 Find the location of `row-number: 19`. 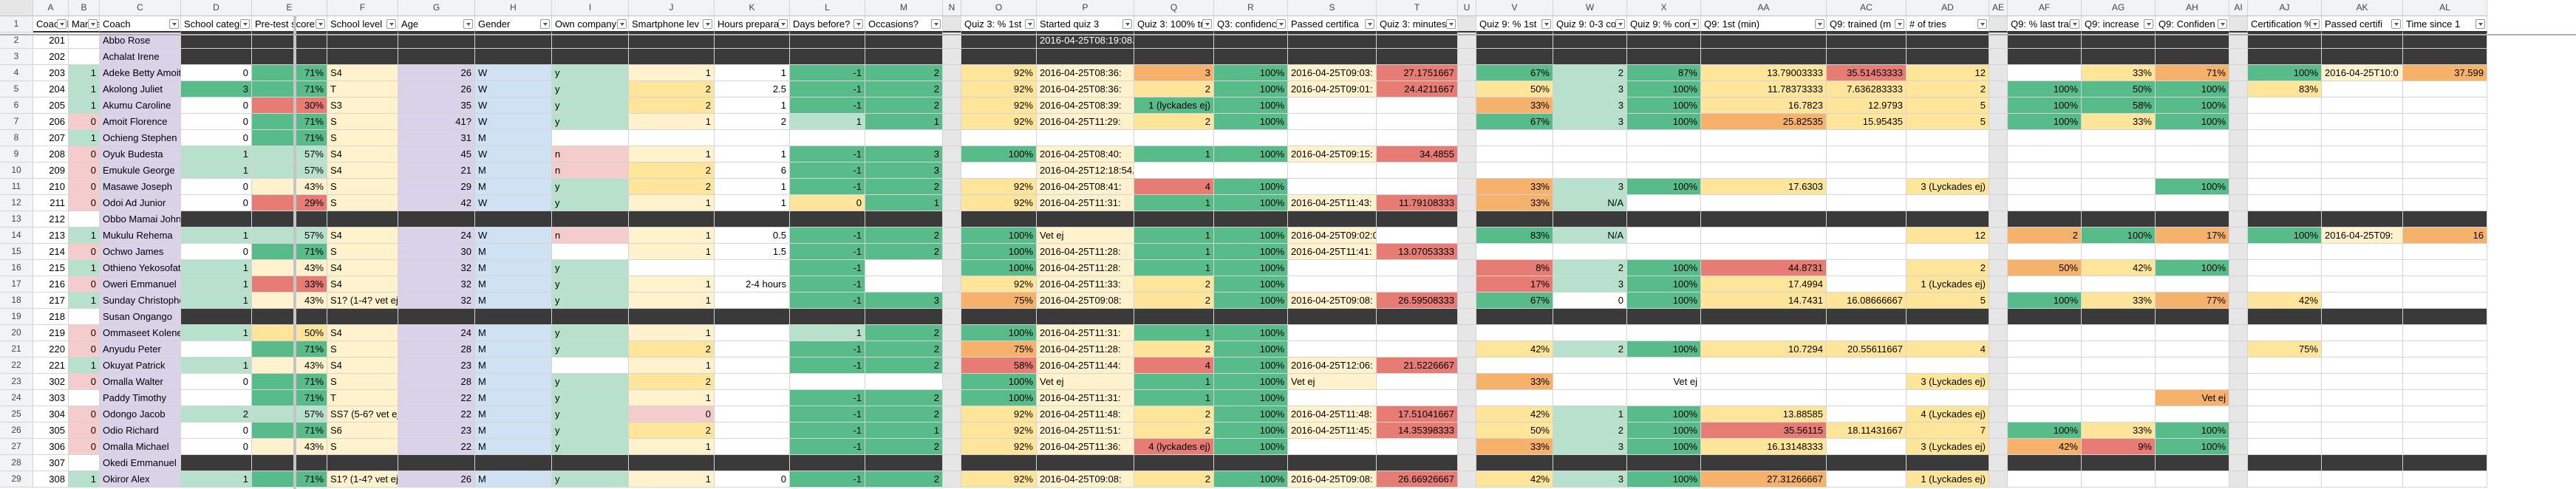

row-number: 19 is located at coordinates (16, 317).